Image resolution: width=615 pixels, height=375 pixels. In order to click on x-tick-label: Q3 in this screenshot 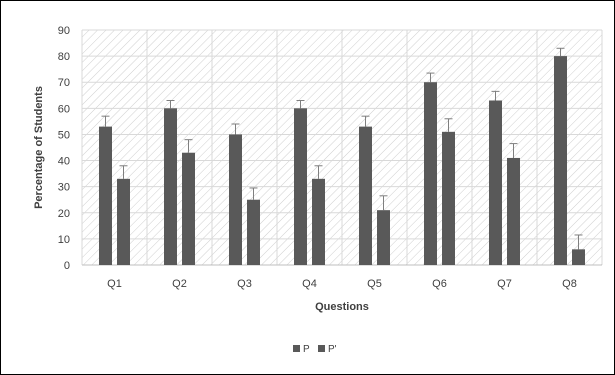, I will do `click(244, 284)`.